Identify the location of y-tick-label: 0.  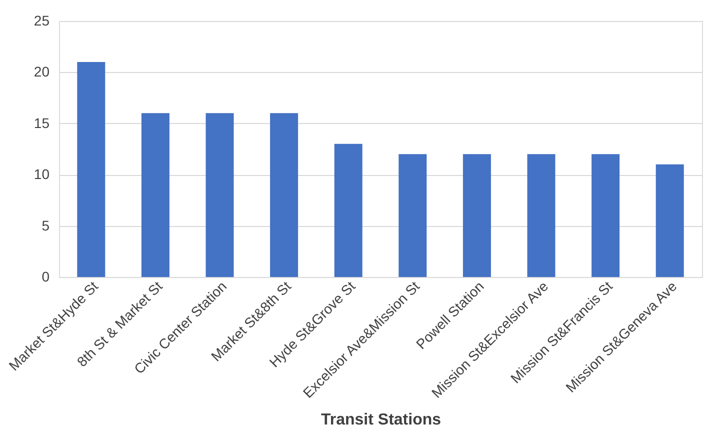
(46, 276).